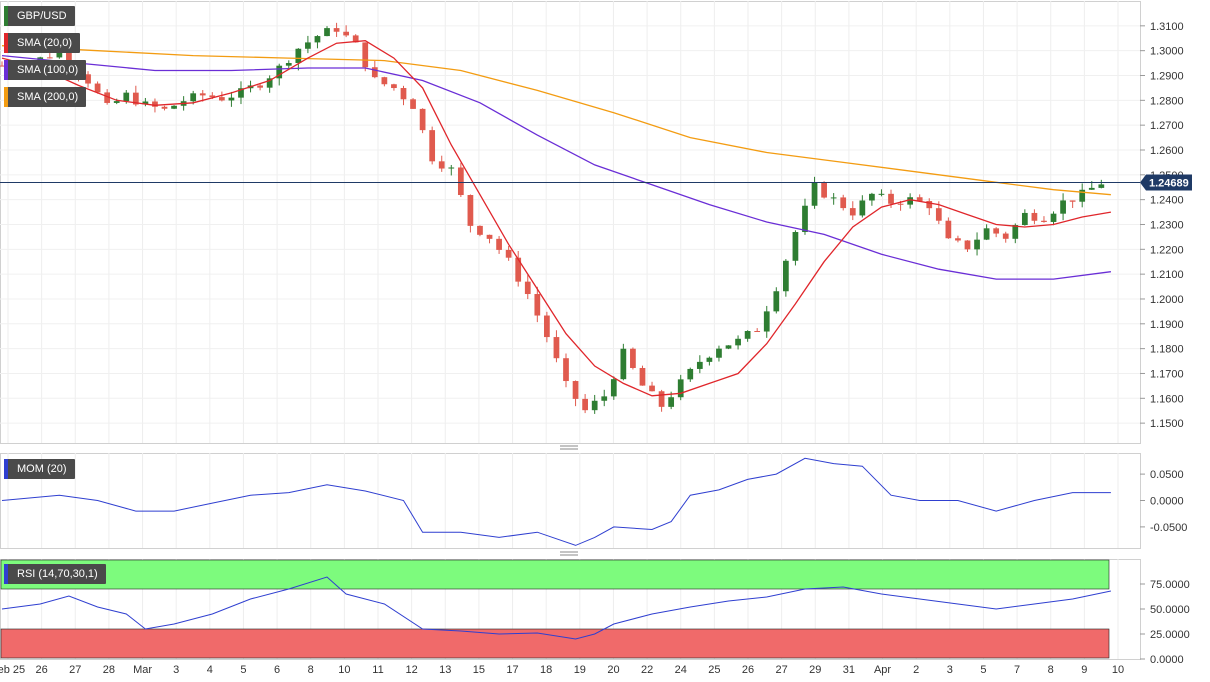 This screenshot has height=682, width=1210. I want to click on legend-sma100: SMA (100,0), so click(45, 70).